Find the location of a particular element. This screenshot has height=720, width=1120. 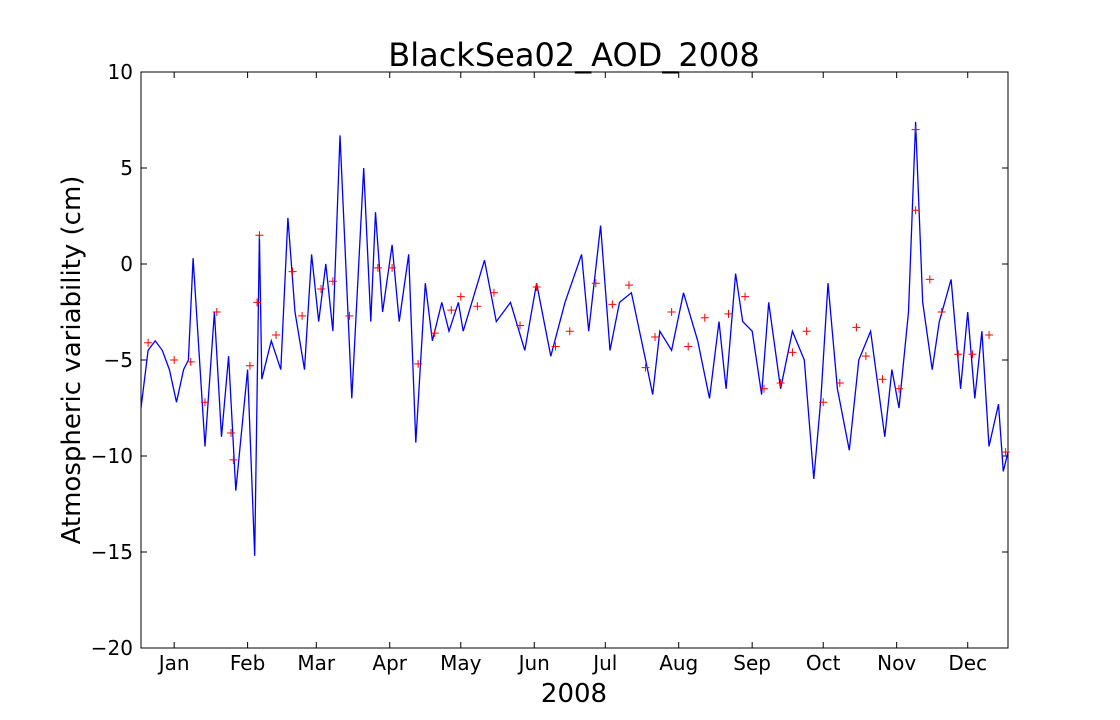

x-tick-label: Jul is located at coordinates (604, 663).